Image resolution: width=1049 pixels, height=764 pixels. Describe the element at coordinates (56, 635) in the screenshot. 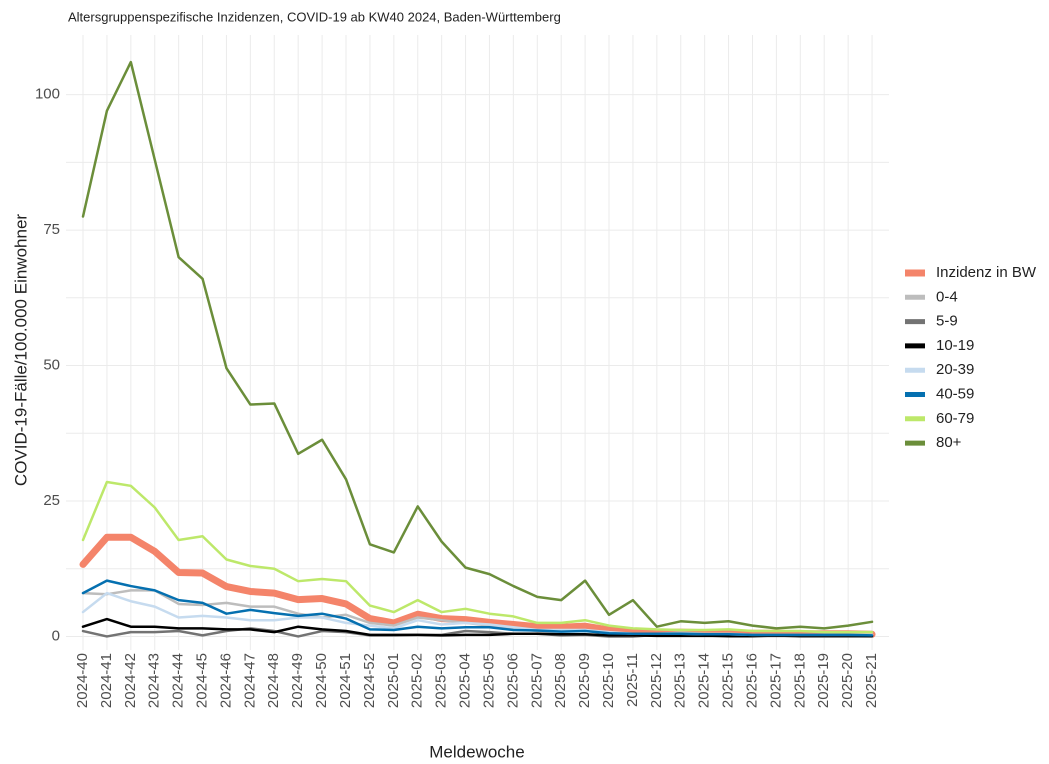

I see `y-tick-label: 0` at that location.